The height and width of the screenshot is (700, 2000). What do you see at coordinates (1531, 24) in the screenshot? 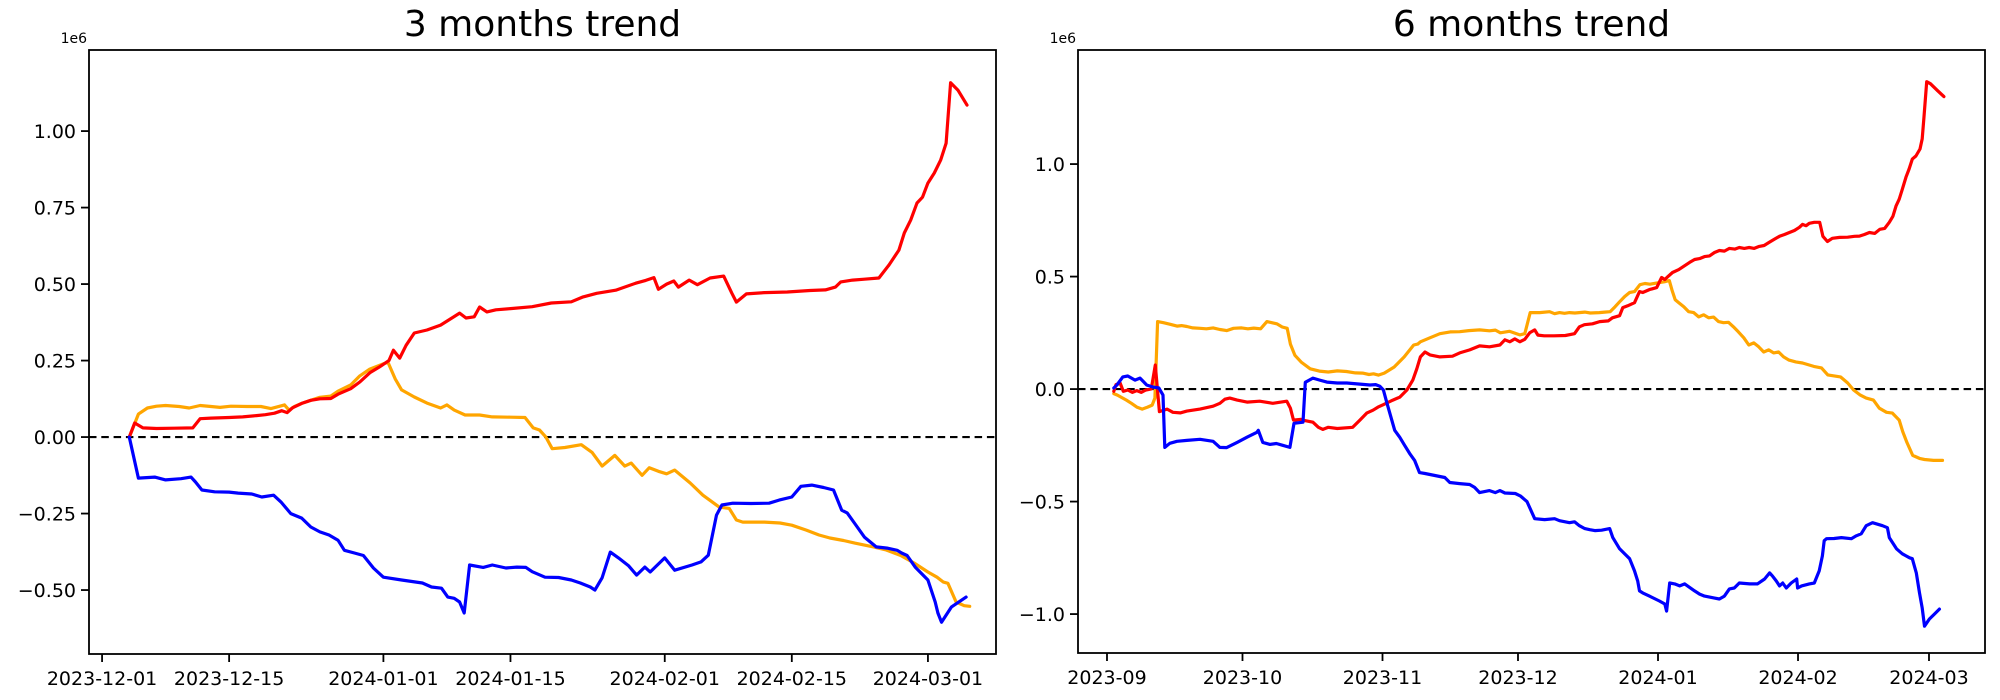
I see `chart-title: 6 months trend` at bounding box center [1531, 24].